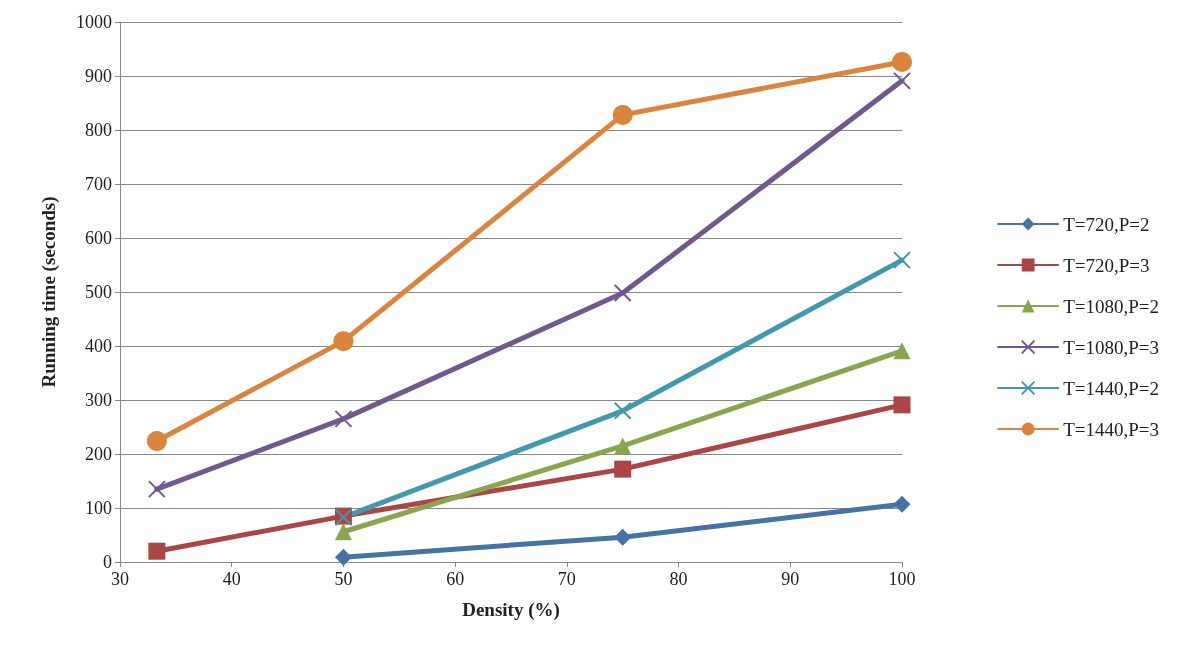 The image size is (1182, 653). I want to click on y-tick-label: 100, so click(98, 508).